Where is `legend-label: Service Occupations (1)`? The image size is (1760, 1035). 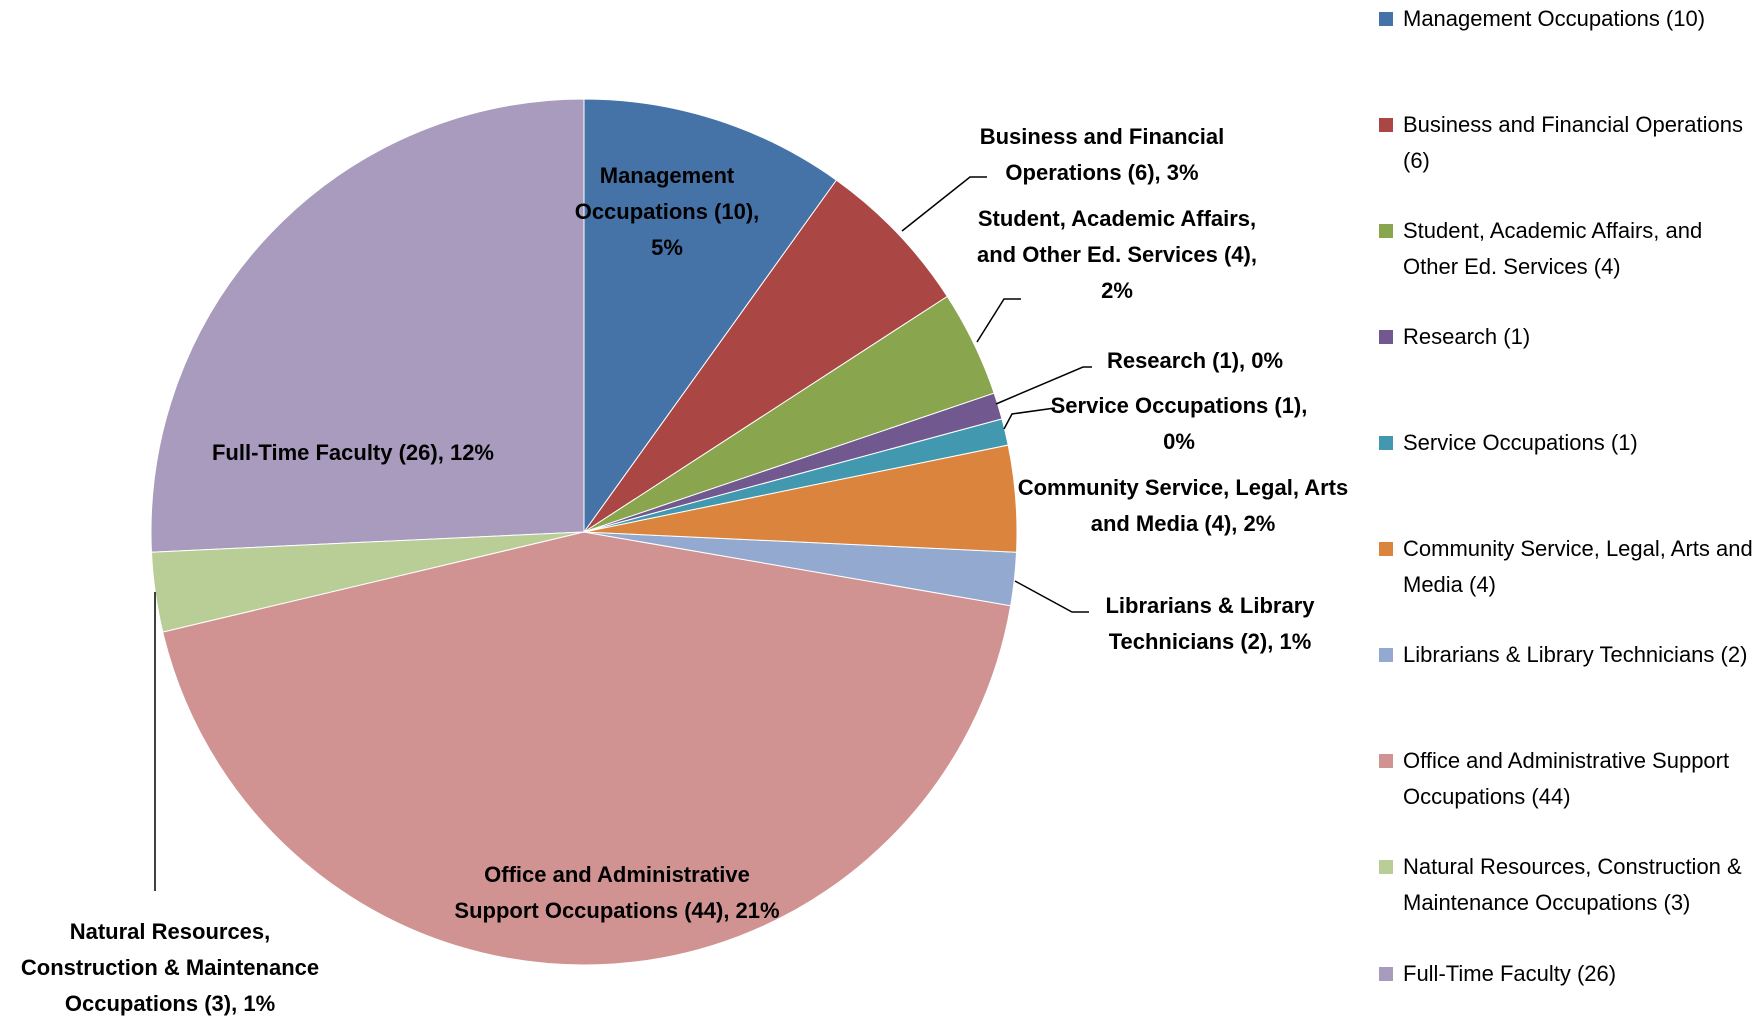
legend-label: Service Occupations (1) is located at coordinates (1520, 442).